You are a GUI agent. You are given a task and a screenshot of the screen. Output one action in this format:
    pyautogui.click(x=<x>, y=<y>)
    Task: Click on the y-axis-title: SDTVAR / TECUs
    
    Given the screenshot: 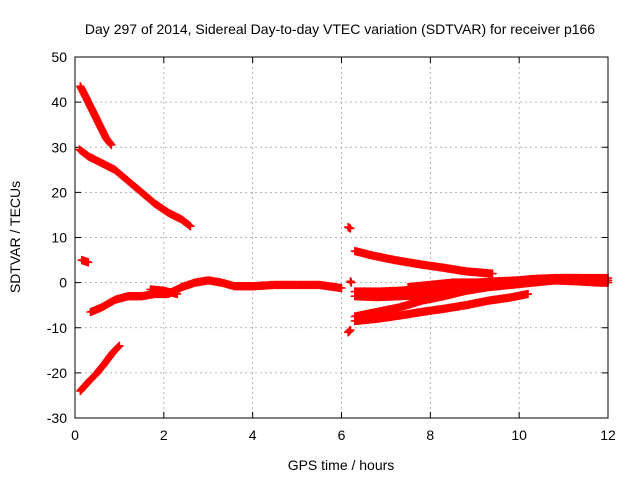 What is the action you would take?
    pyautogui.click(x=15, y=237)
    